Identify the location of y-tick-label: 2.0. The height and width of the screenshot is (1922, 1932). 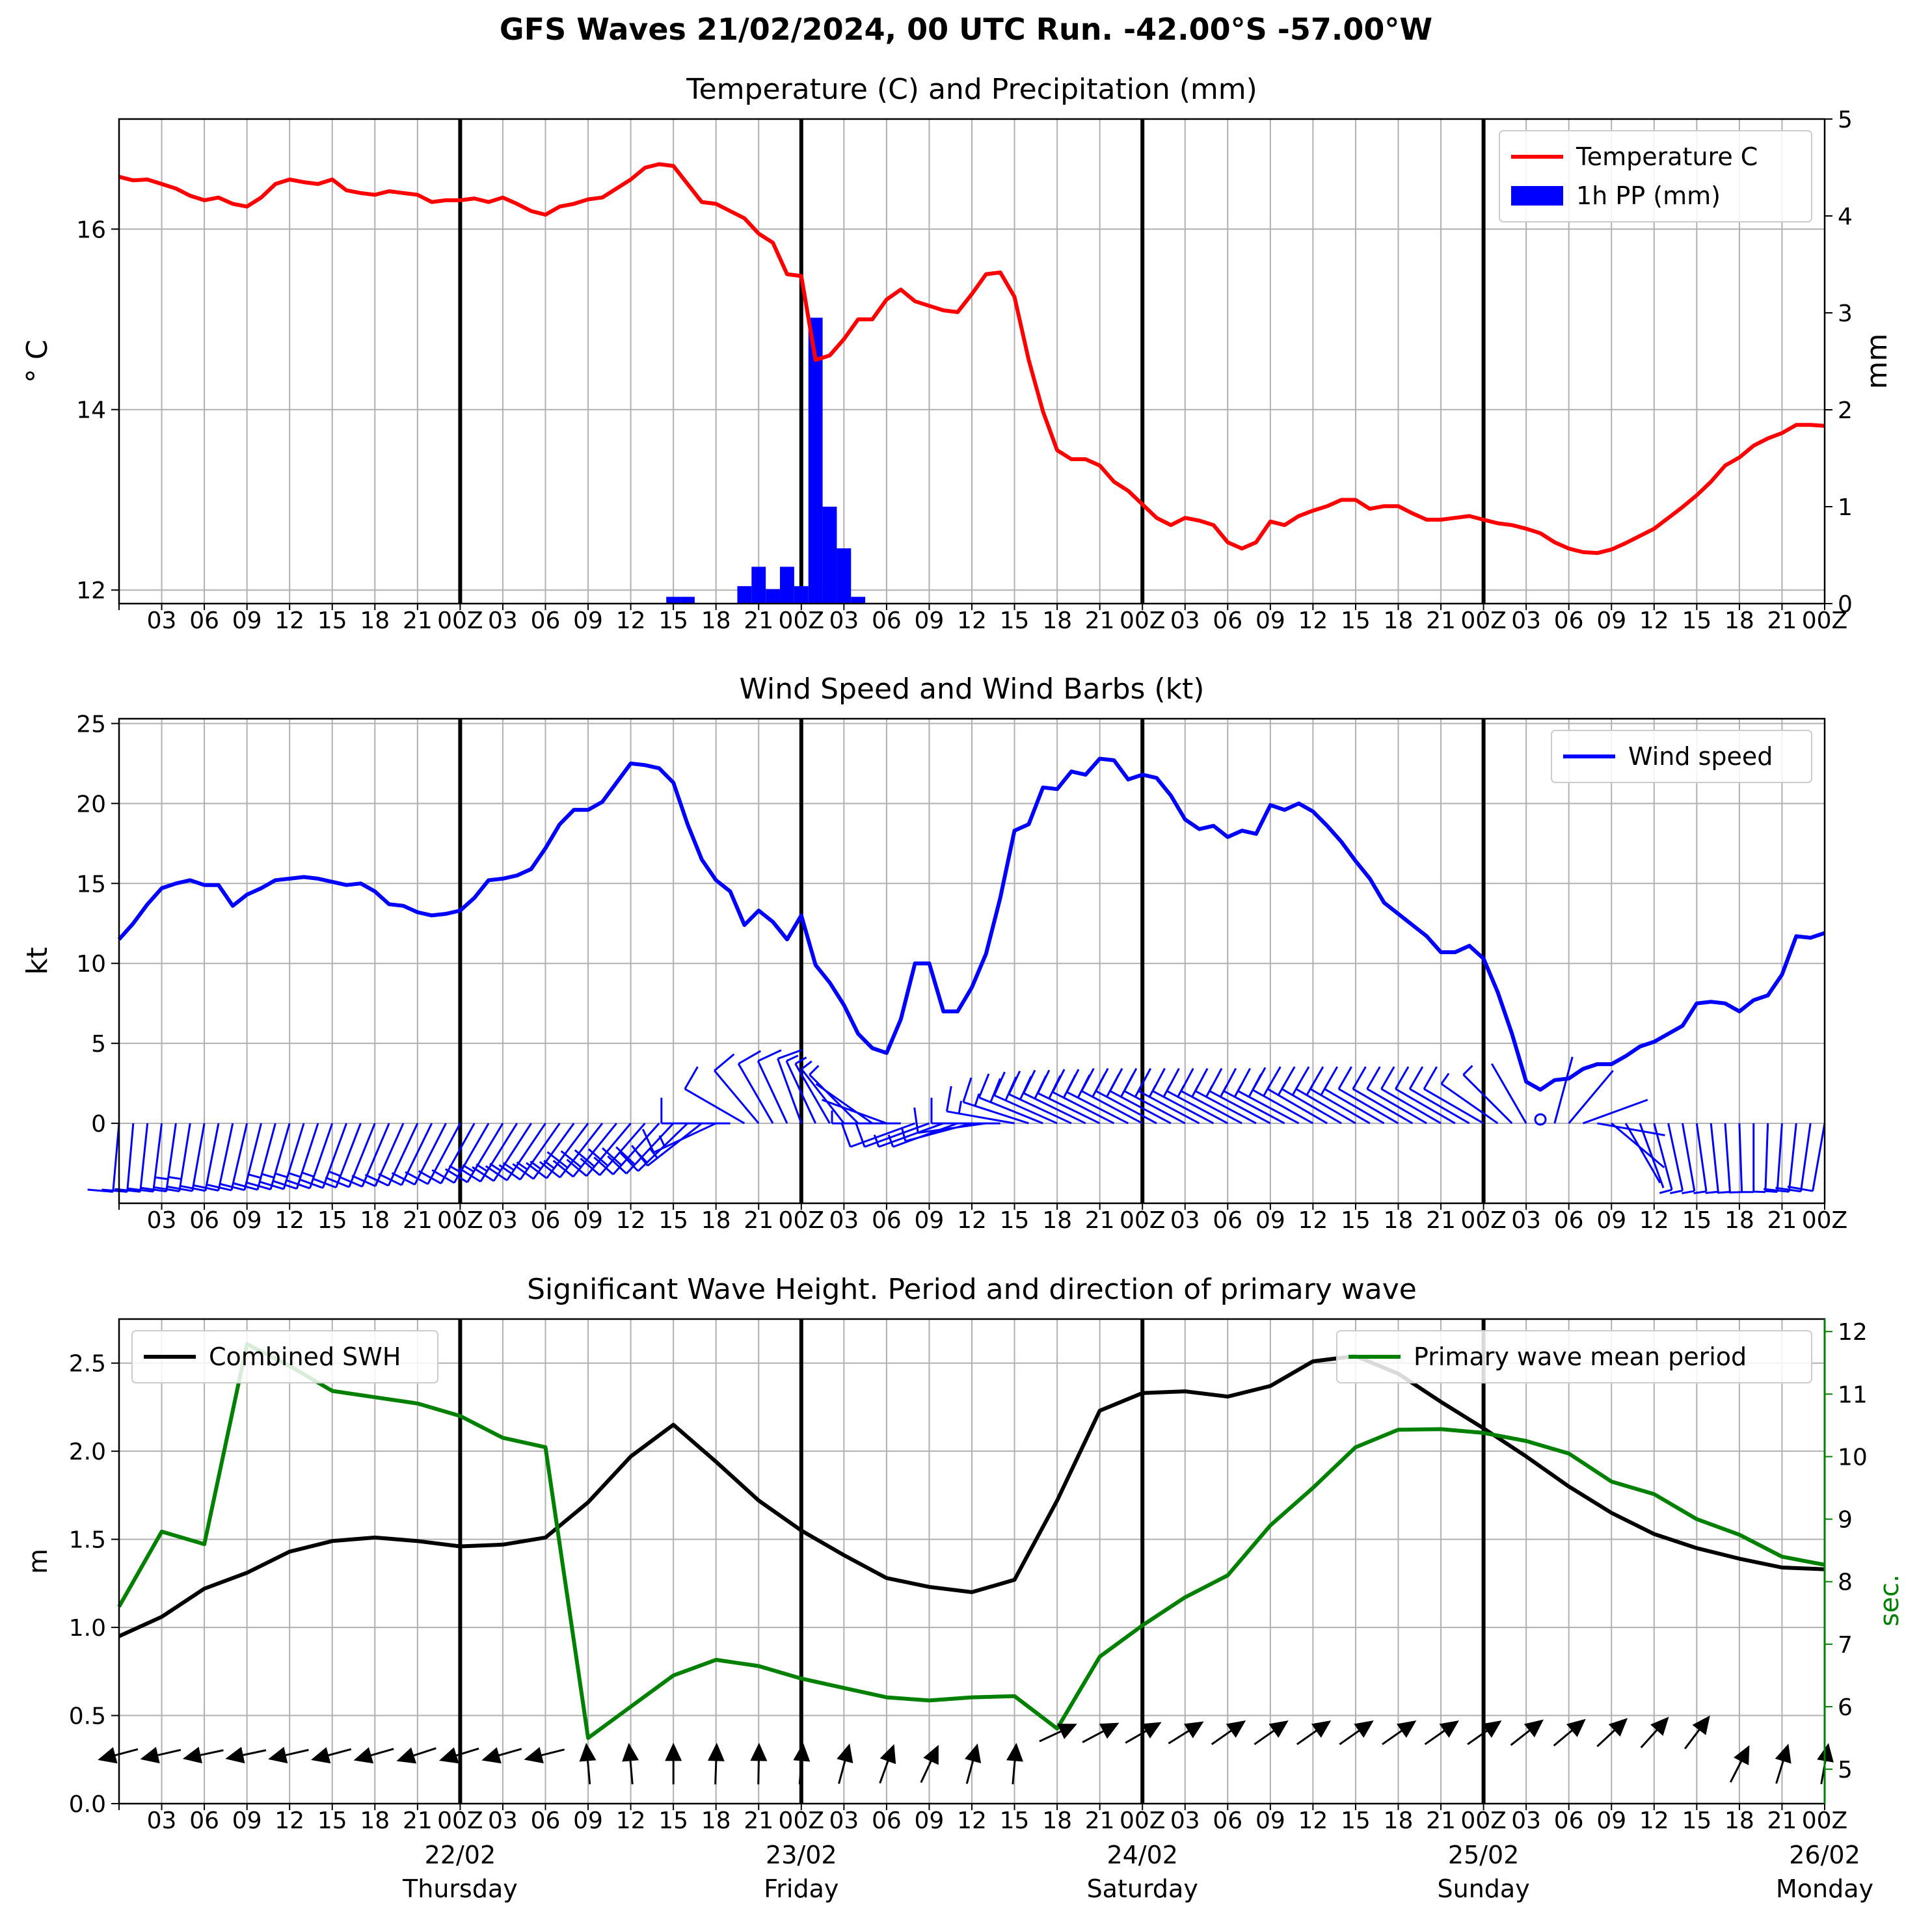
(87, 1452).